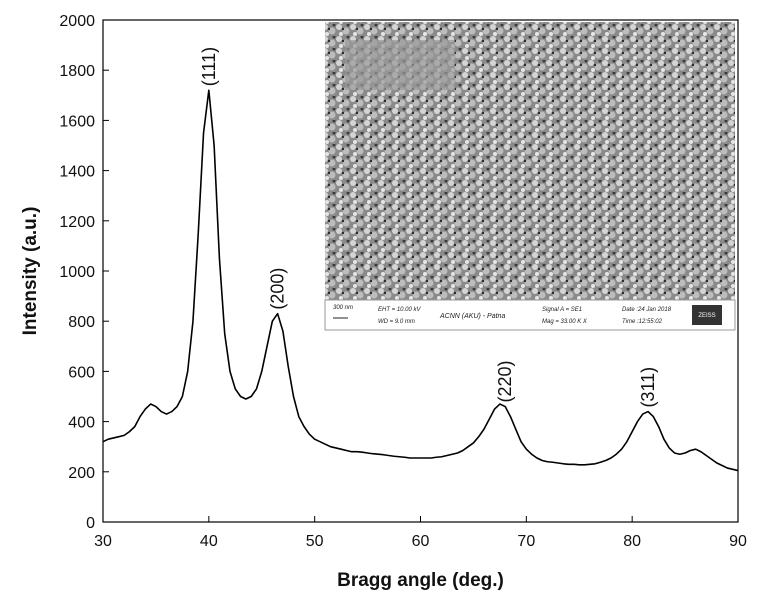 The image size is (768, 601). Describe the element at coordinates (77, 71) in the screenshot. I see `y-tick-label: 1800` at that location.